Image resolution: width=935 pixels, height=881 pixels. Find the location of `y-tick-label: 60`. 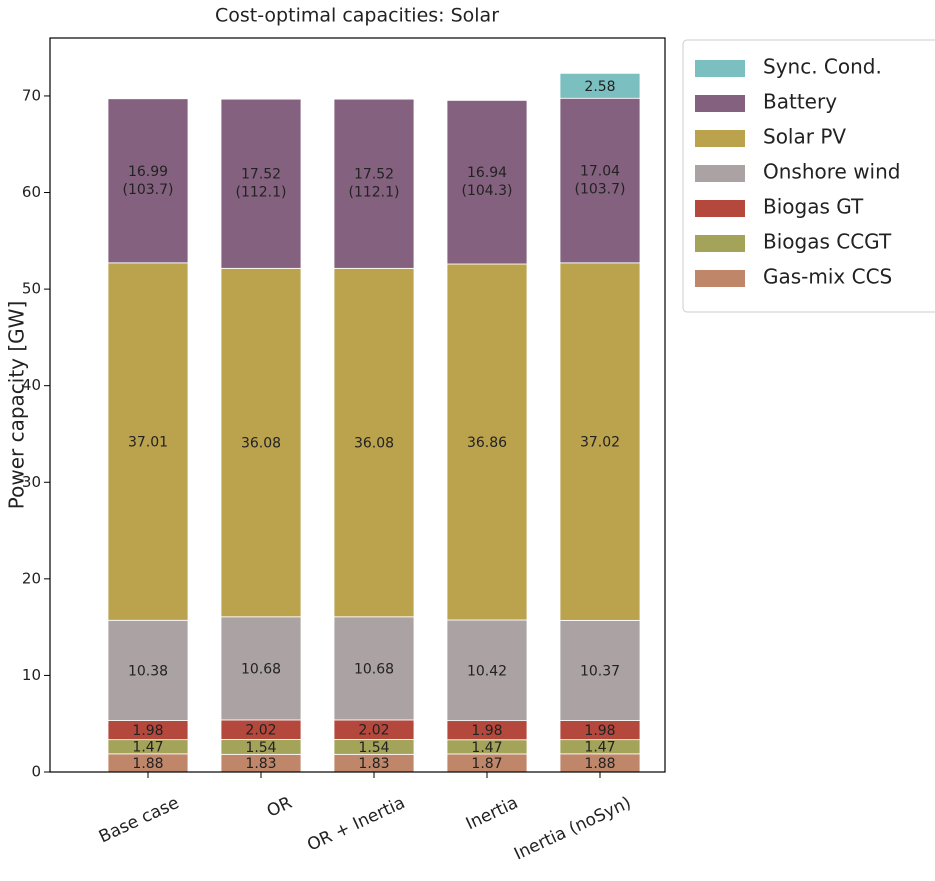

y-tick-label: 60 is located at coordinates (31, 192).